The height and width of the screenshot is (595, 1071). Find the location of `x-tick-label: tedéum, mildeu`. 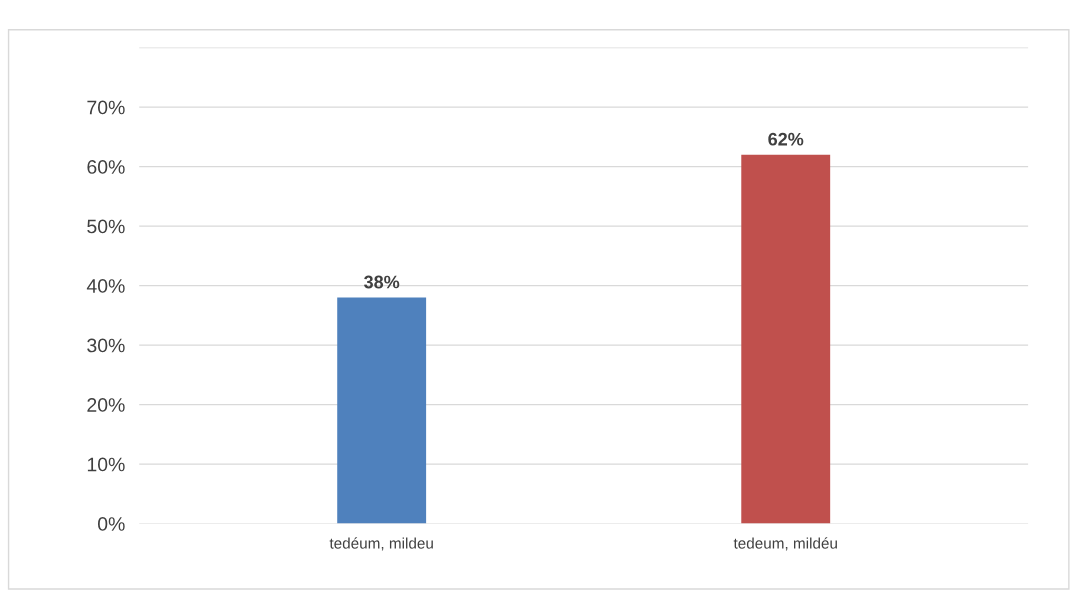

x-tick-label: tedéum, mildeu is located at coordinates (381, 544).